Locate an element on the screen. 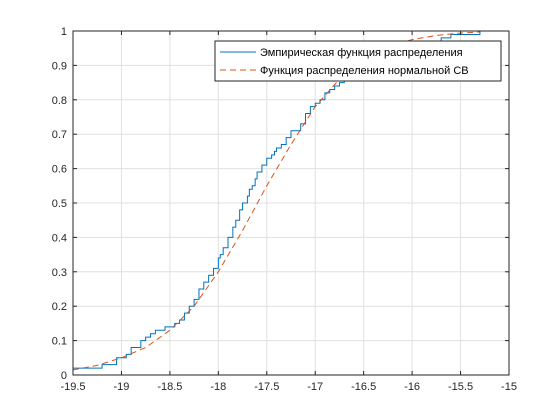 The image size is (560, 420). x-tick-label: -16 is located at coordinates (412, 387).